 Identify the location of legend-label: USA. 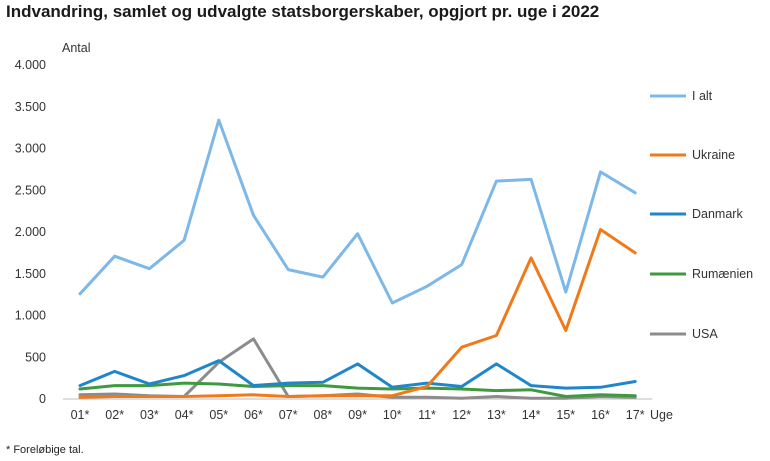
(705, 334).